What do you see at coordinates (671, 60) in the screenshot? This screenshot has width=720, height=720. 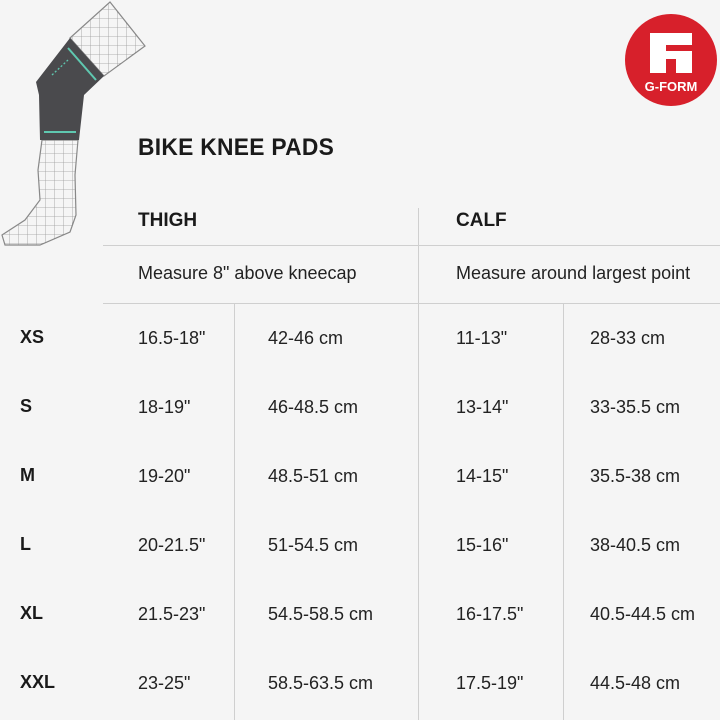 I see `g-form-logo: G-FORM` at bounding box center [671, 60].